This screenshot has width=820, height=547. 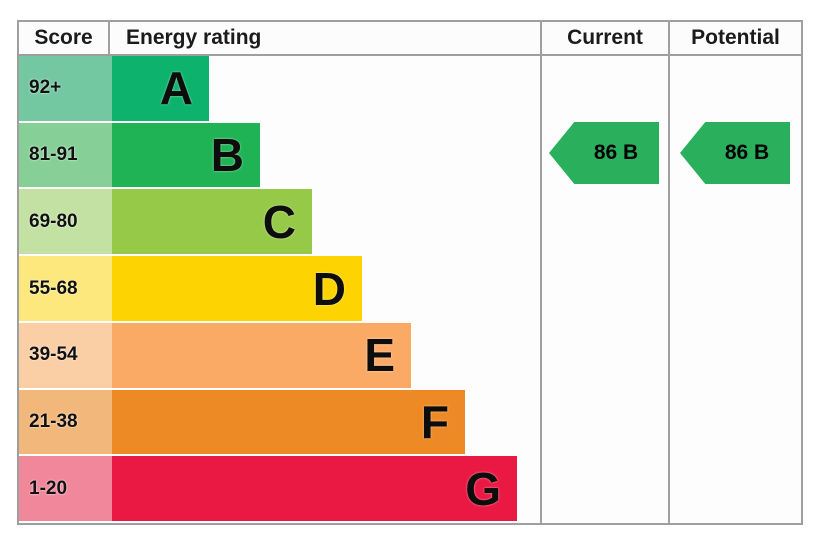 I want to click on band-row-d: 55-68 D, so click(x=280, y=289).